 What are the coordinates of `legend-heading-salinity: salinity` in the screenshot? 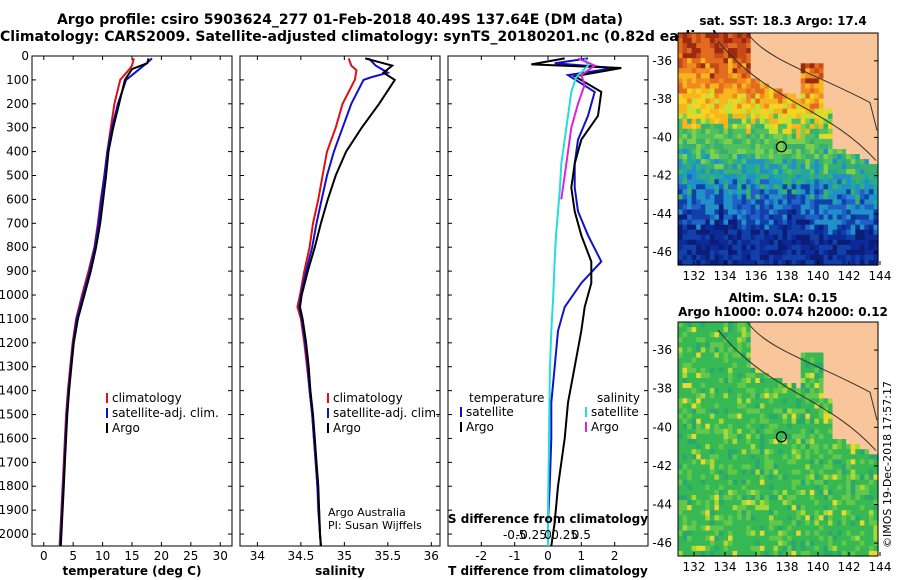 It's located at (618, 398).